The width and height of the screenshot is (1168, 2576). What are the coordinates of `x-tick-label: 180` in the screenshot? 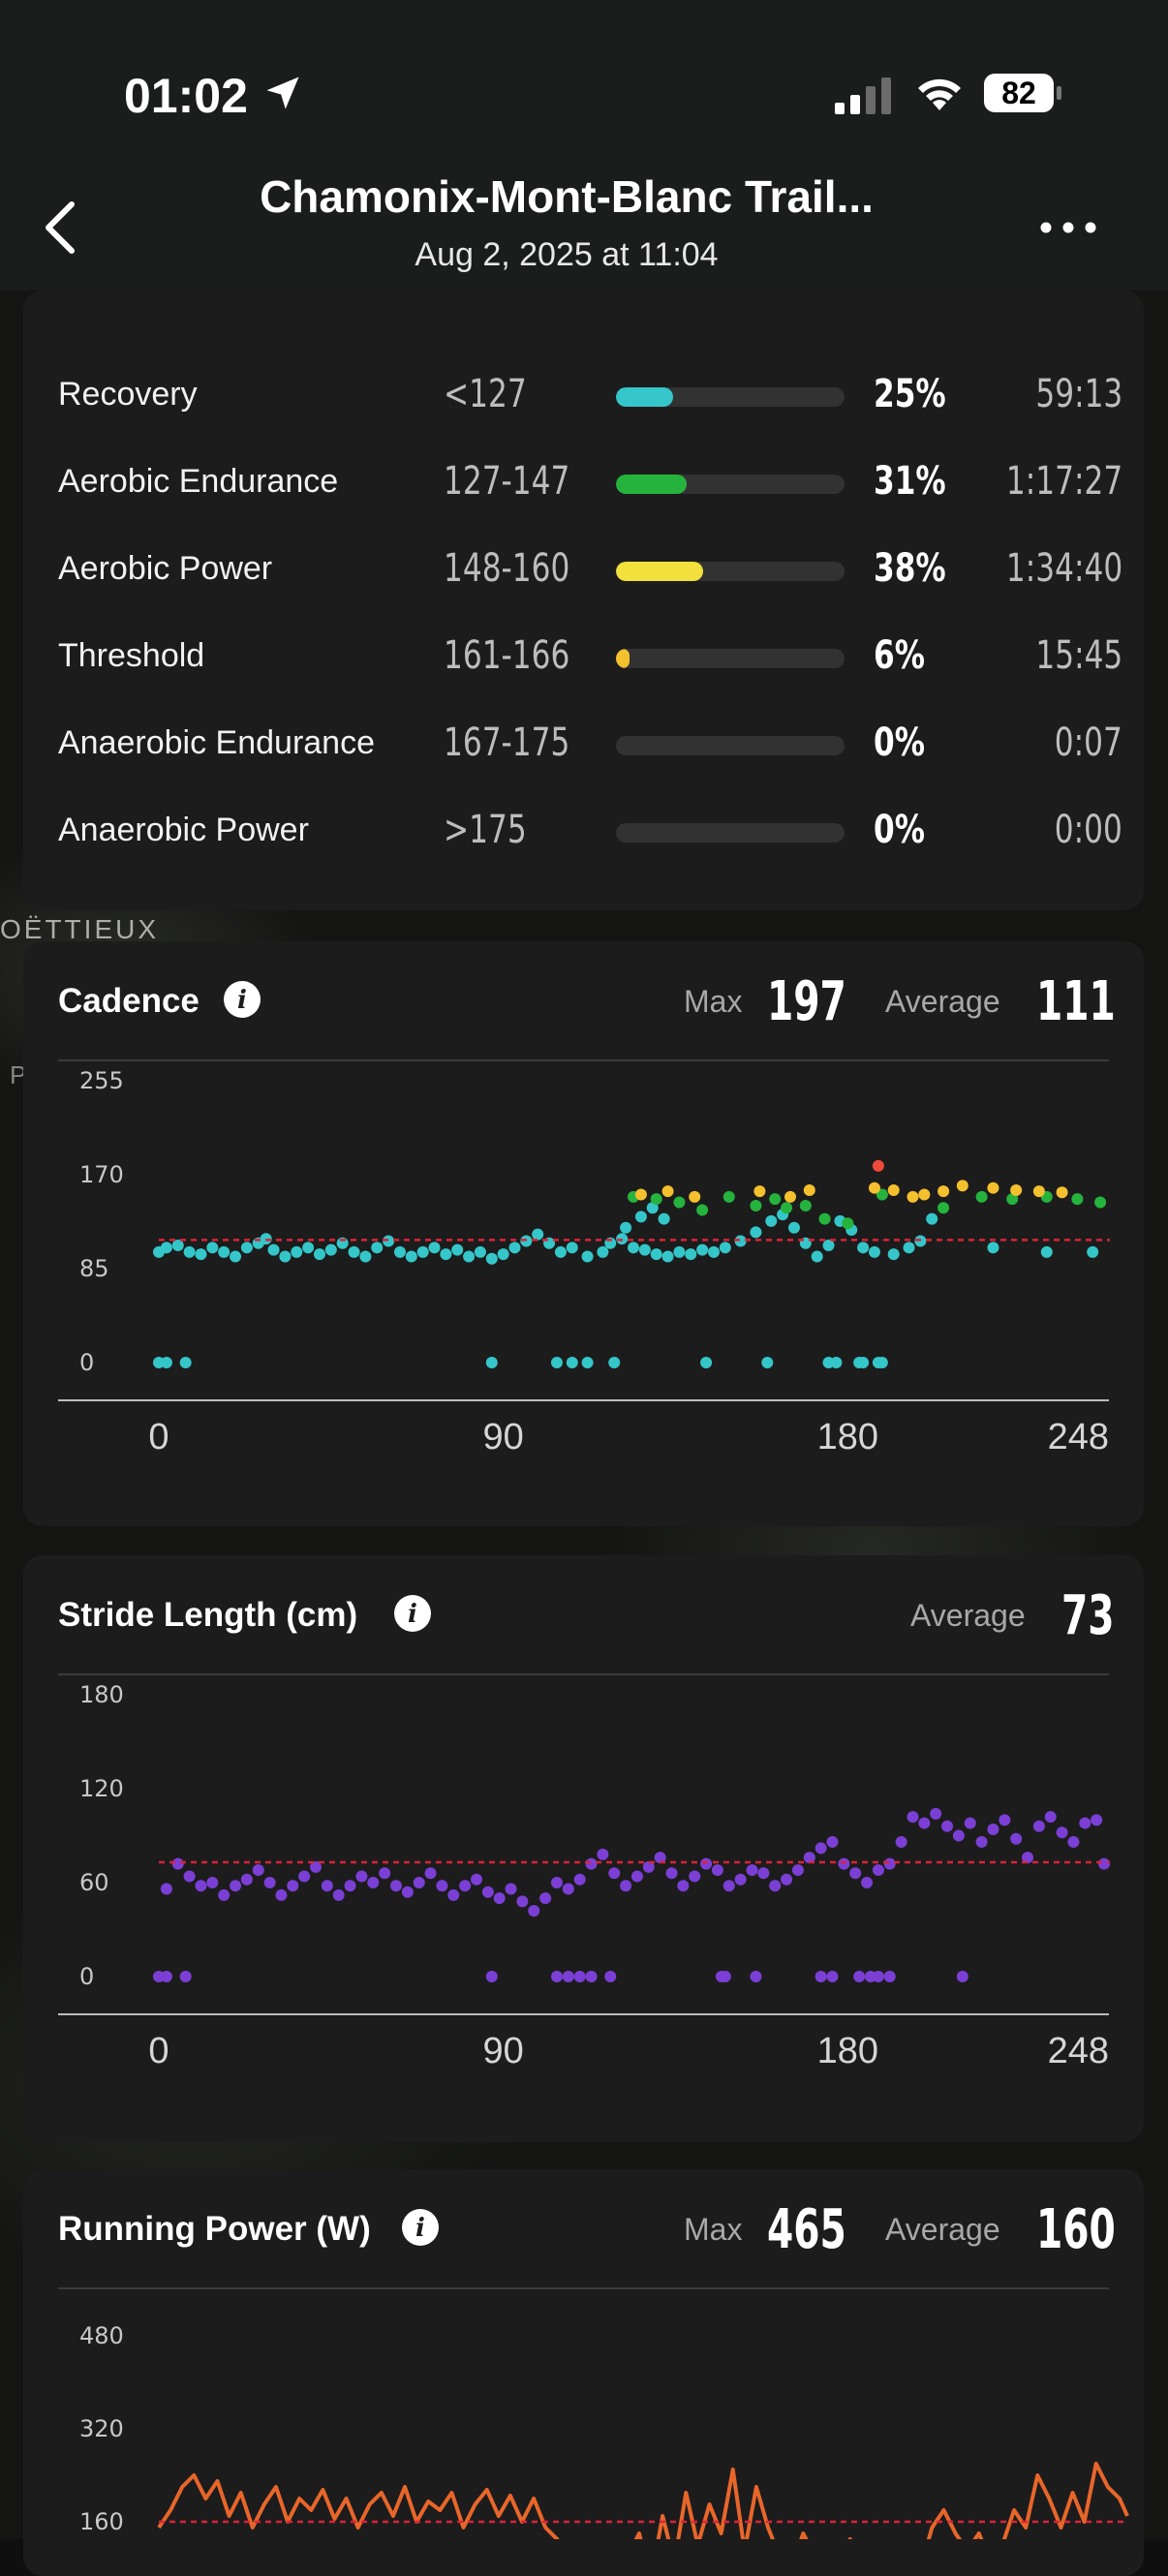 It's located at (847, 2051).